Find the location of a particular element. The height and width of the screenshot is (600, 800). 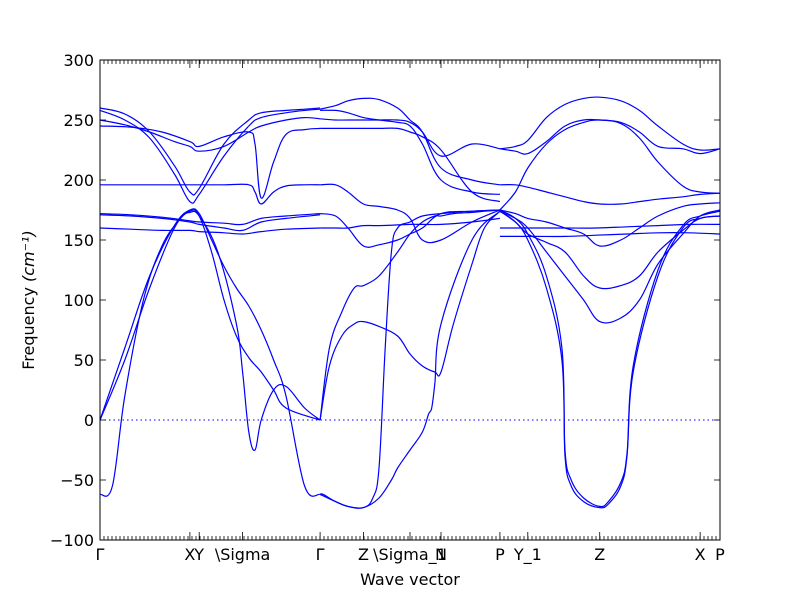

y-axis-label-unit: (cm⁻¹) is located at coordinates (28, 256).